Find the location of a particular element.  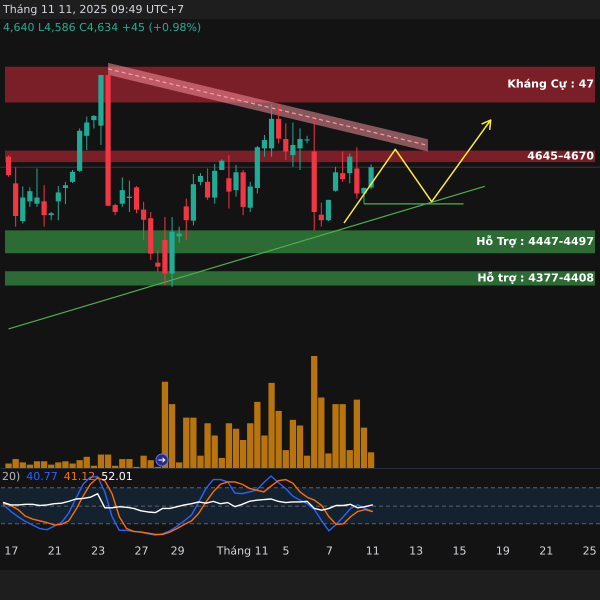

x-tick-label: 25 is located at coordinates (589, 551).